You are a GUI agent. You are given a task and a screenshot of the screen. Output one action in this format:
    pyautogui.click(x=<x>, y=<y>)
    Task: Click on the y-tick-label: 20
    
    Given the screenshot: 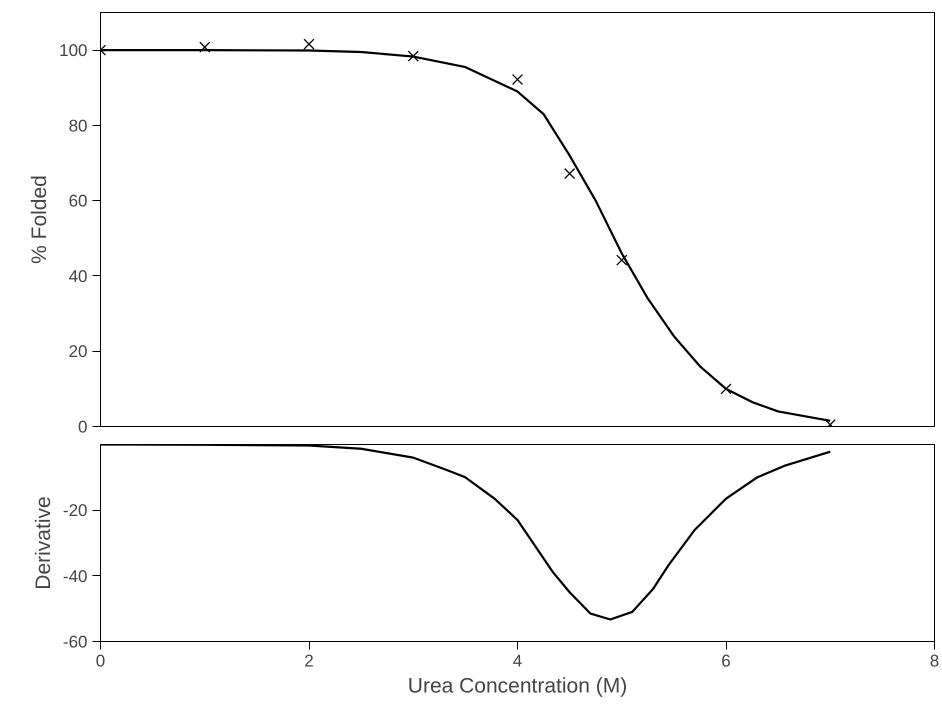 What is the action you would take?
    pyautogui.click(x=78, y=352)
    